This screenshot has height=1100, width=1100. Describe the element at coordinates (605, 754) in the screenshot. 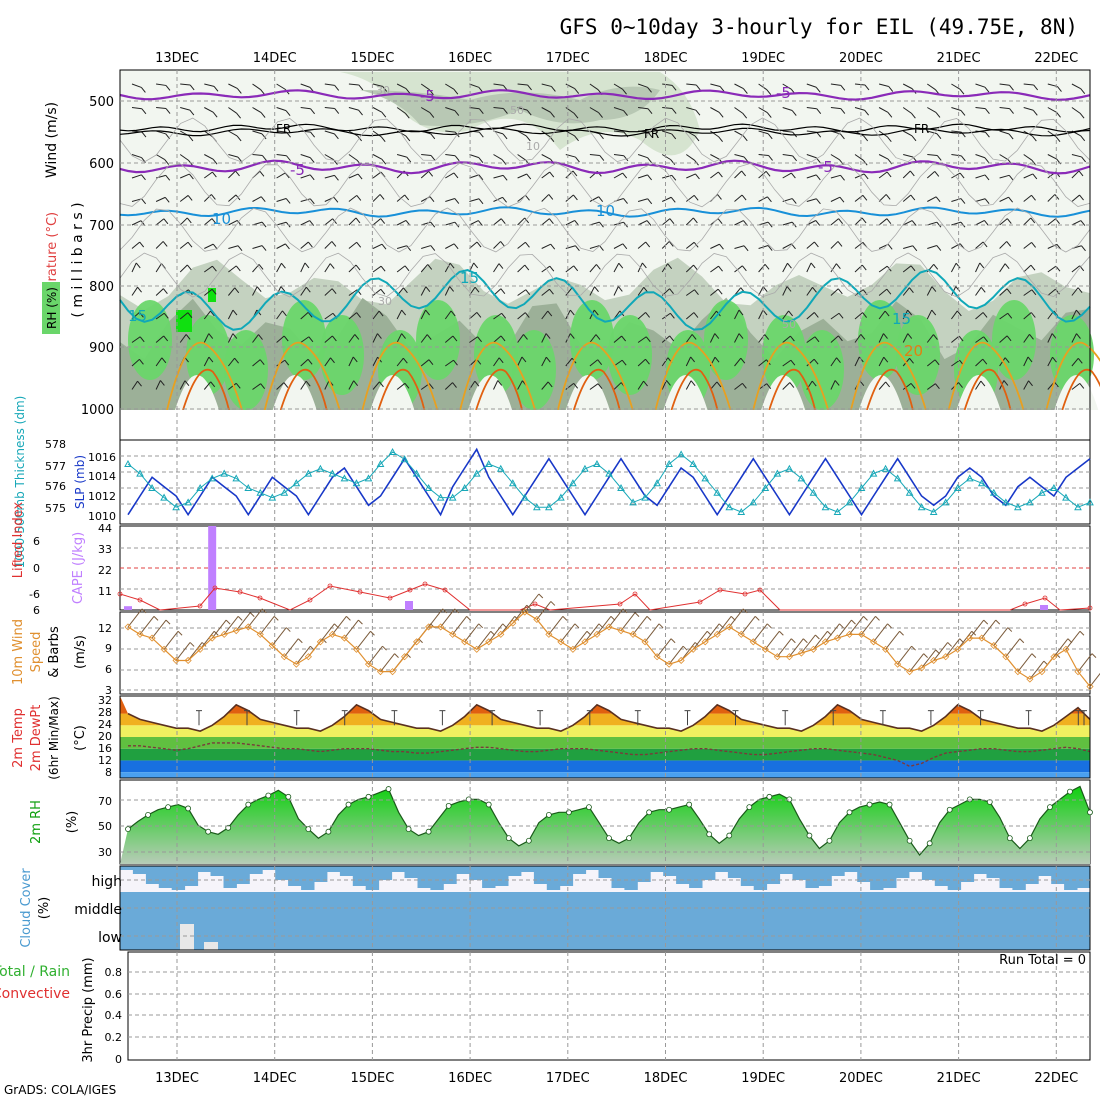

I see `temp-band` at that location.